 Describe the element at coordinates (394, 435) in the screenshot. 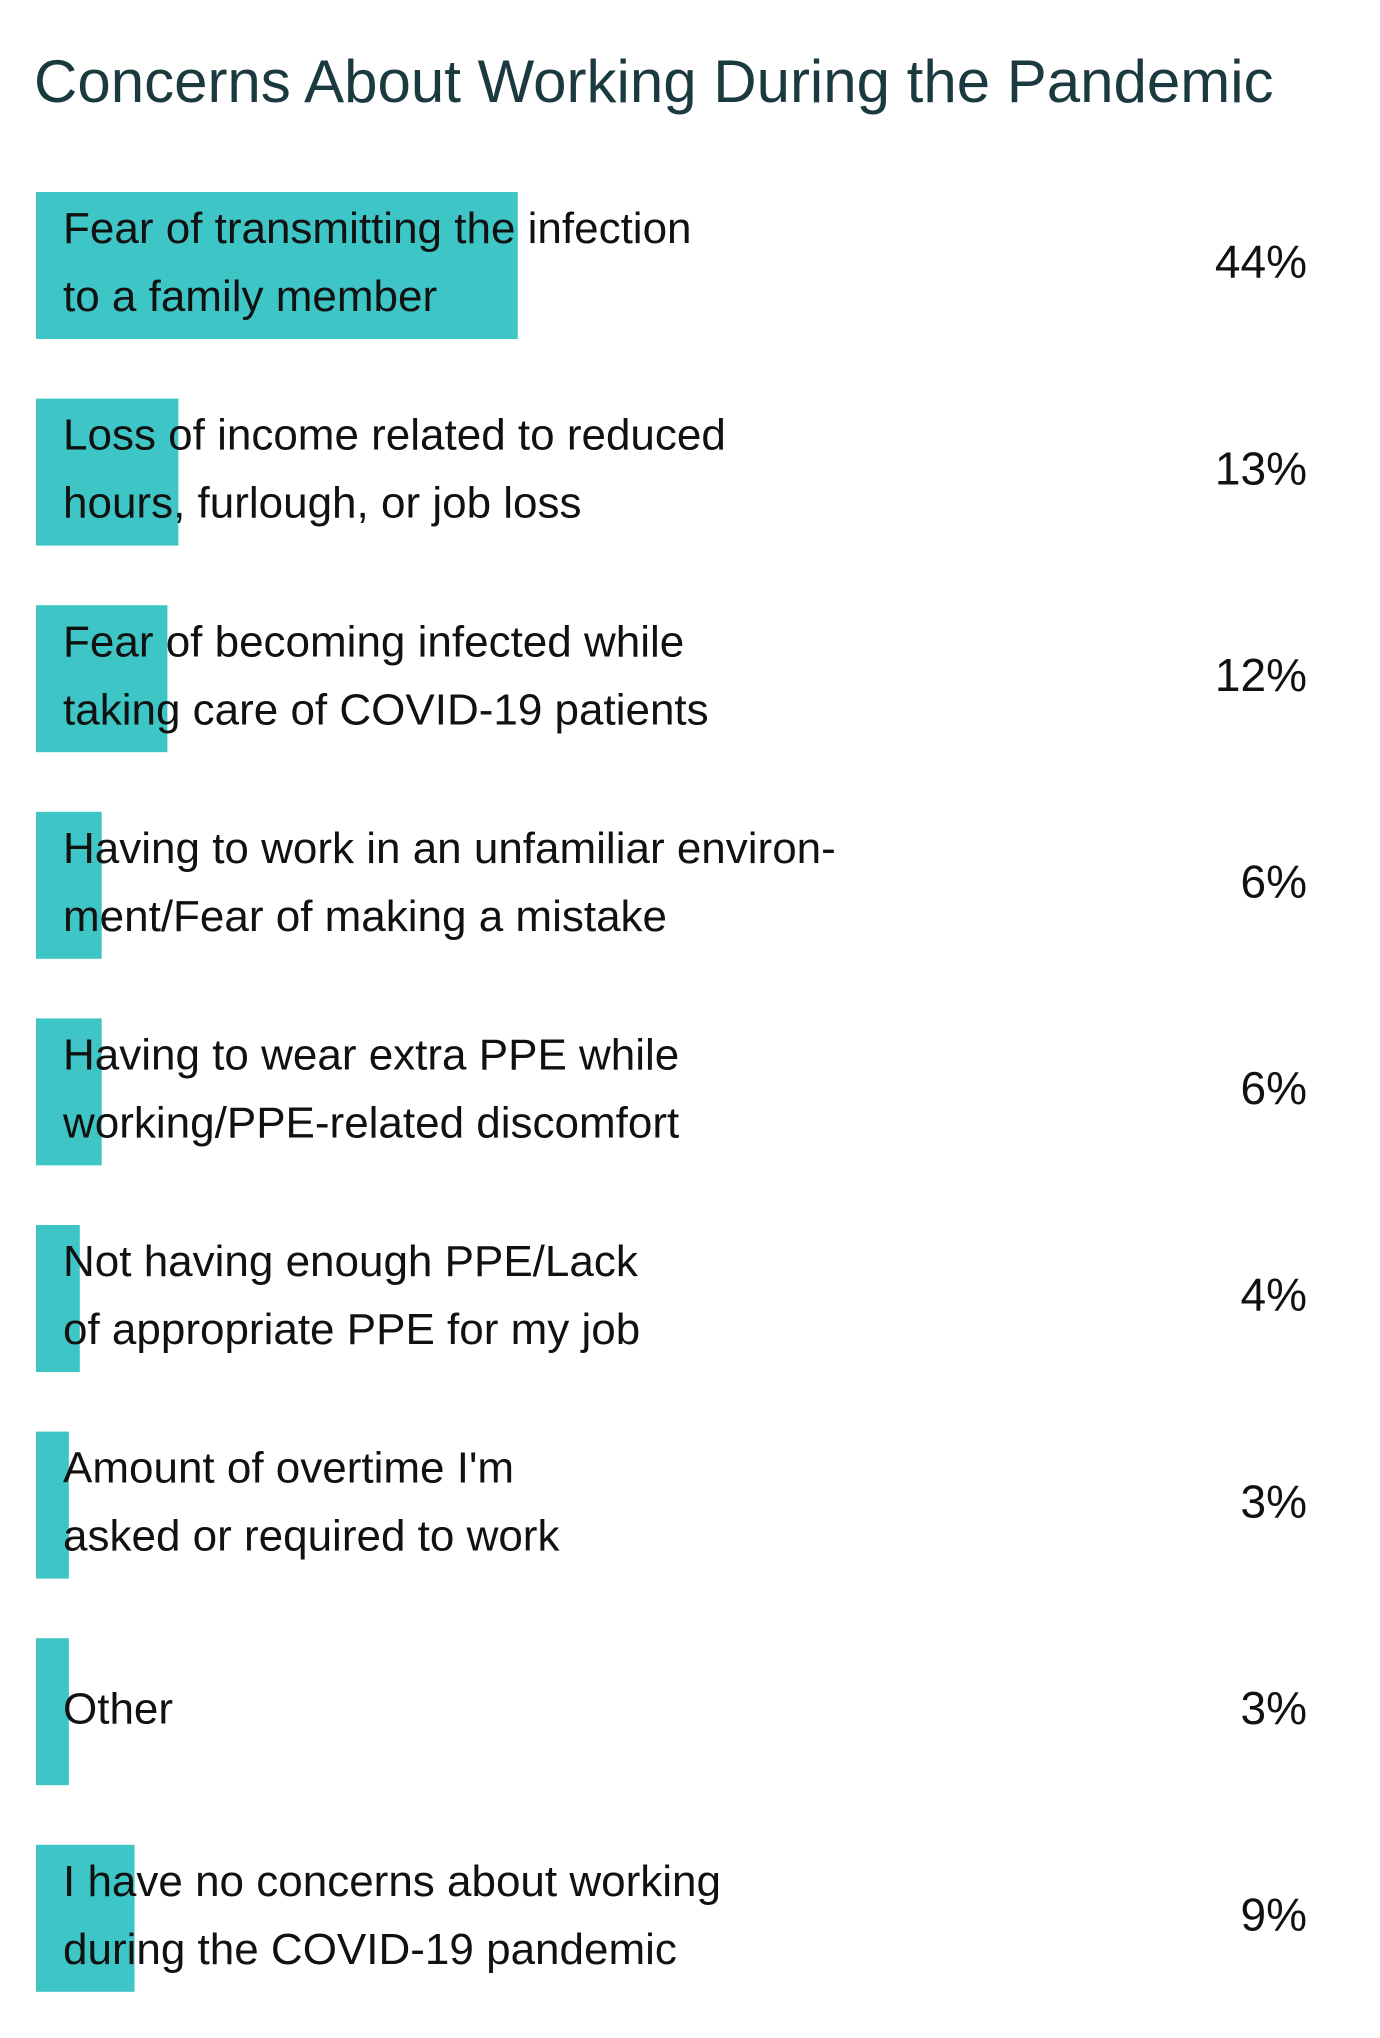

I see `category-label: Loss of income related to reduced` at that location.